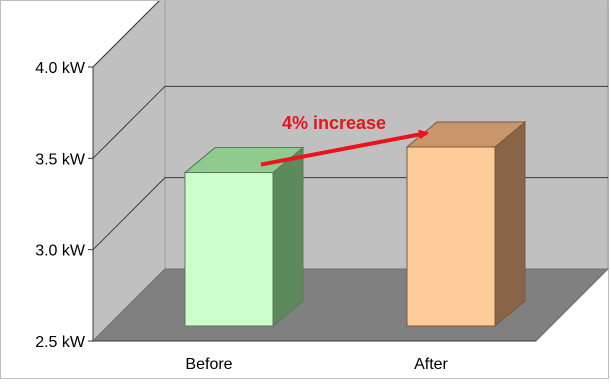 This screenshot has width=611, height=385. I want to click on annotation-label: 4% increase, so click(334, 123).